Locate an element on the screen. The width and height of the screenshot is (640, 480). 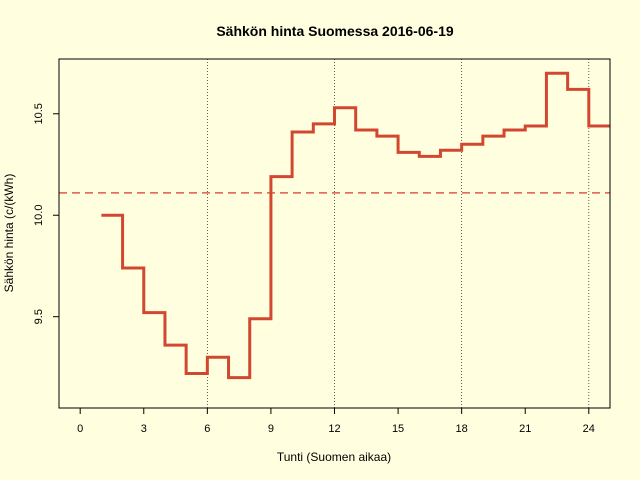
chart-title: Sähkön hinta Suomessa 2016-06-19 is located at coordinates (335, 31).